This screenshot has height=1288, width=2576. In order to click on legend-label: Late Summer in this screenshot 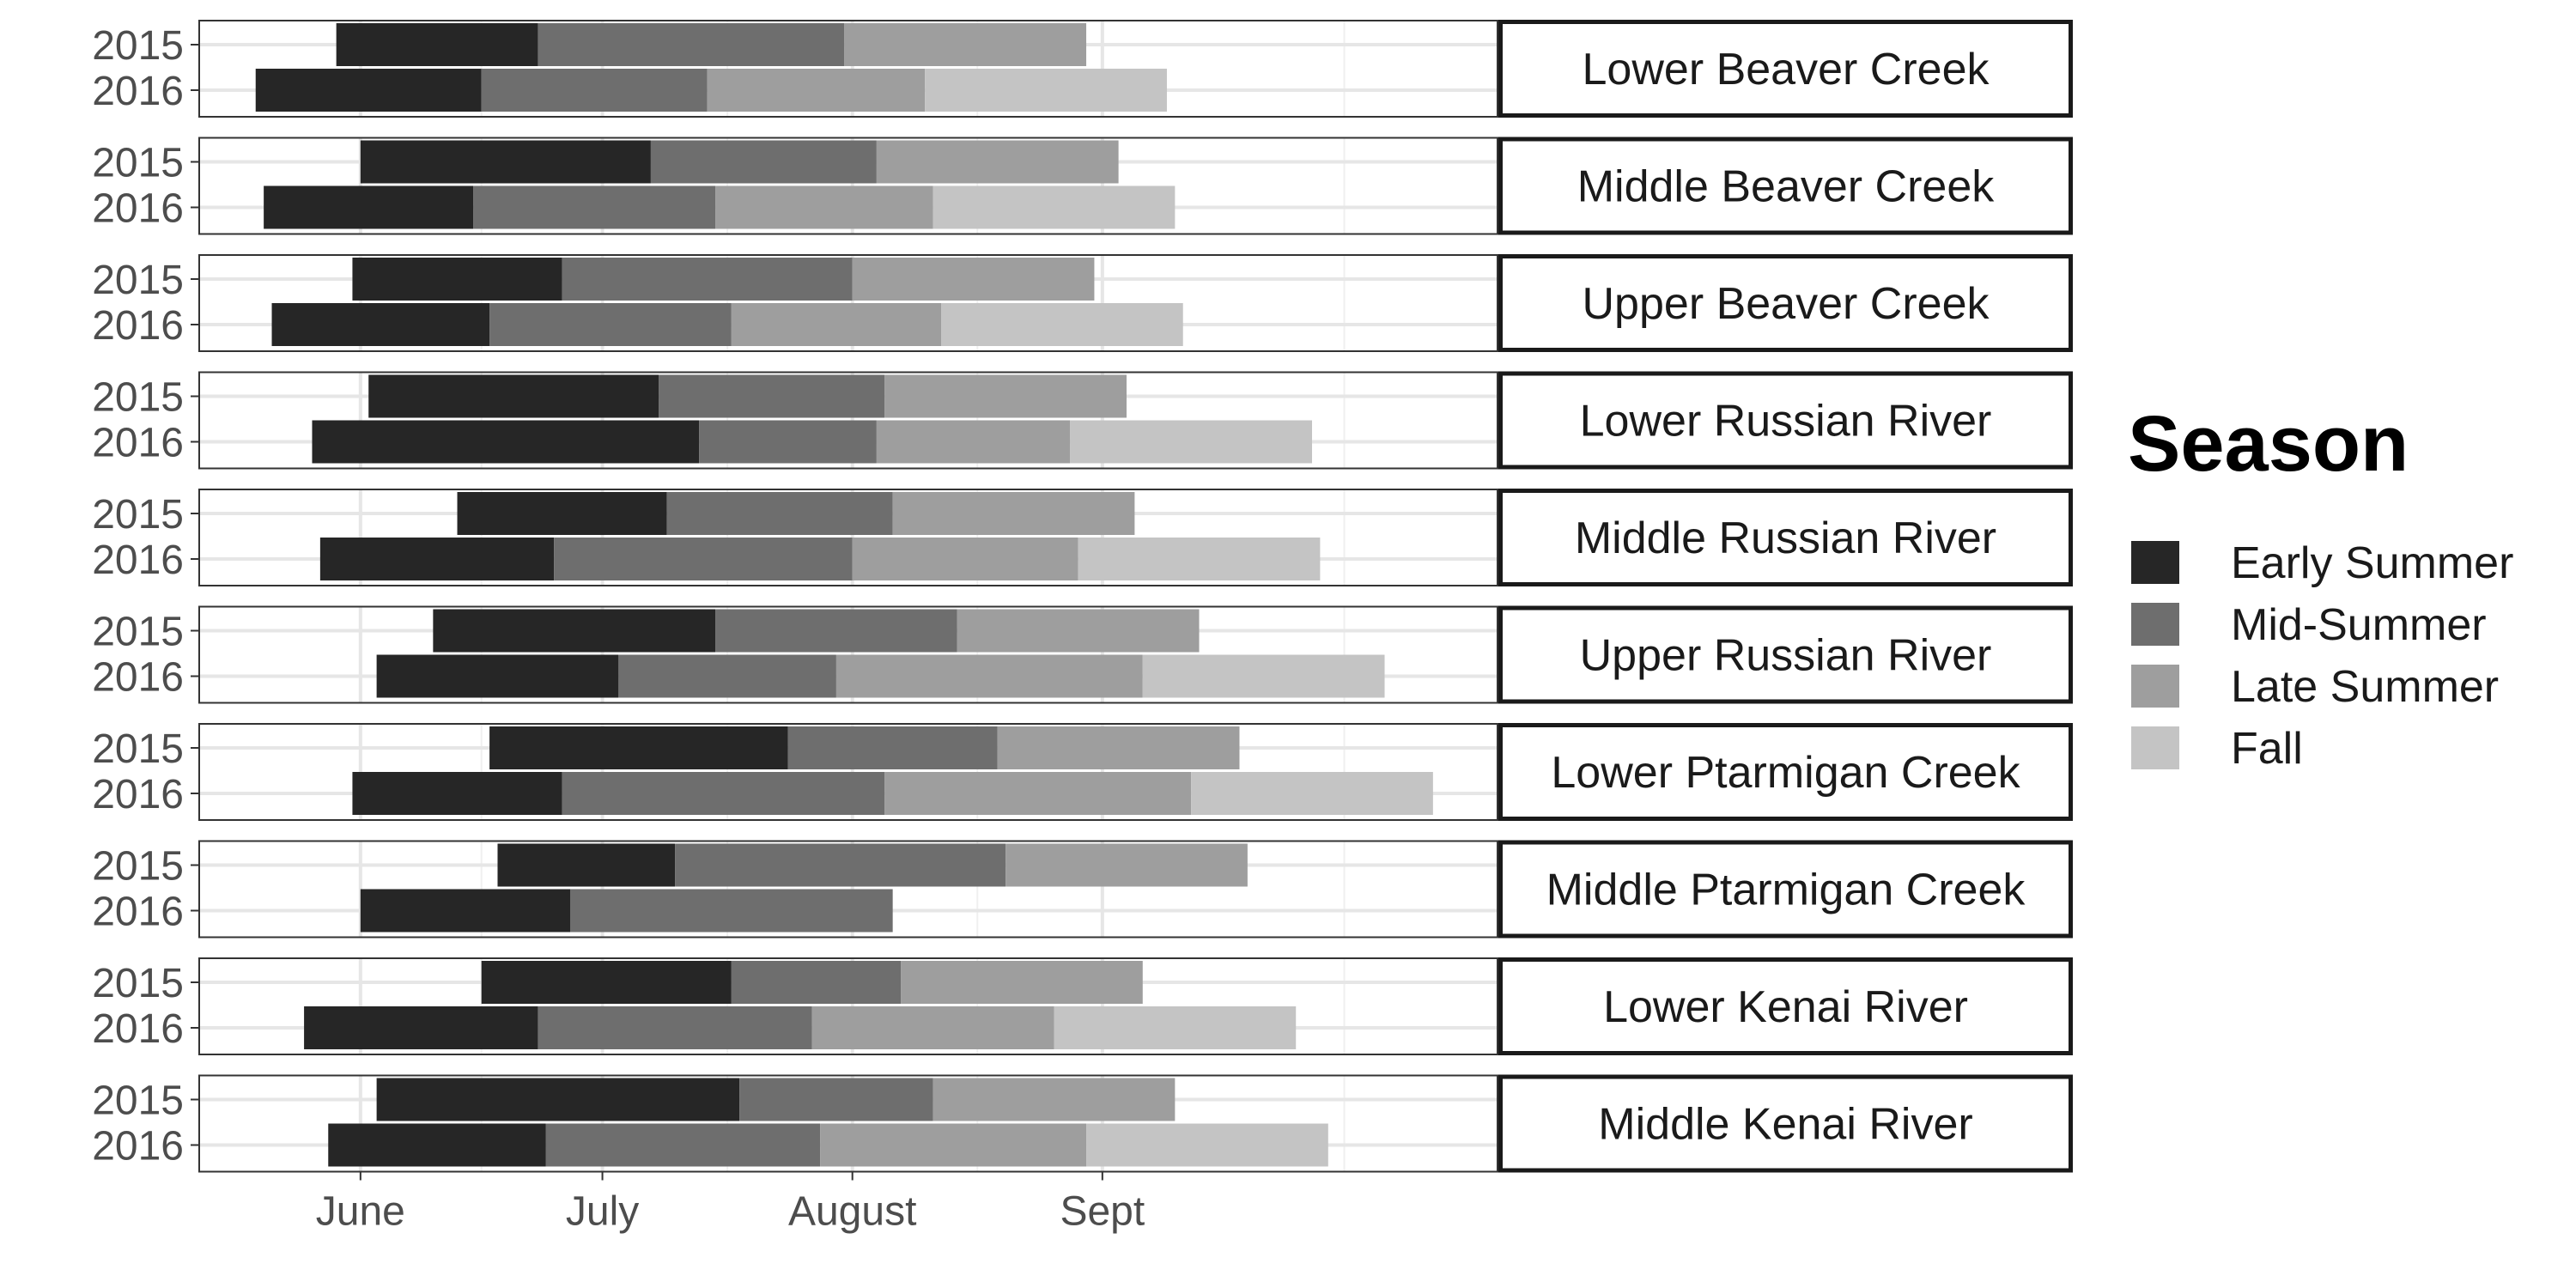, I will do `click(2365, 687)`.